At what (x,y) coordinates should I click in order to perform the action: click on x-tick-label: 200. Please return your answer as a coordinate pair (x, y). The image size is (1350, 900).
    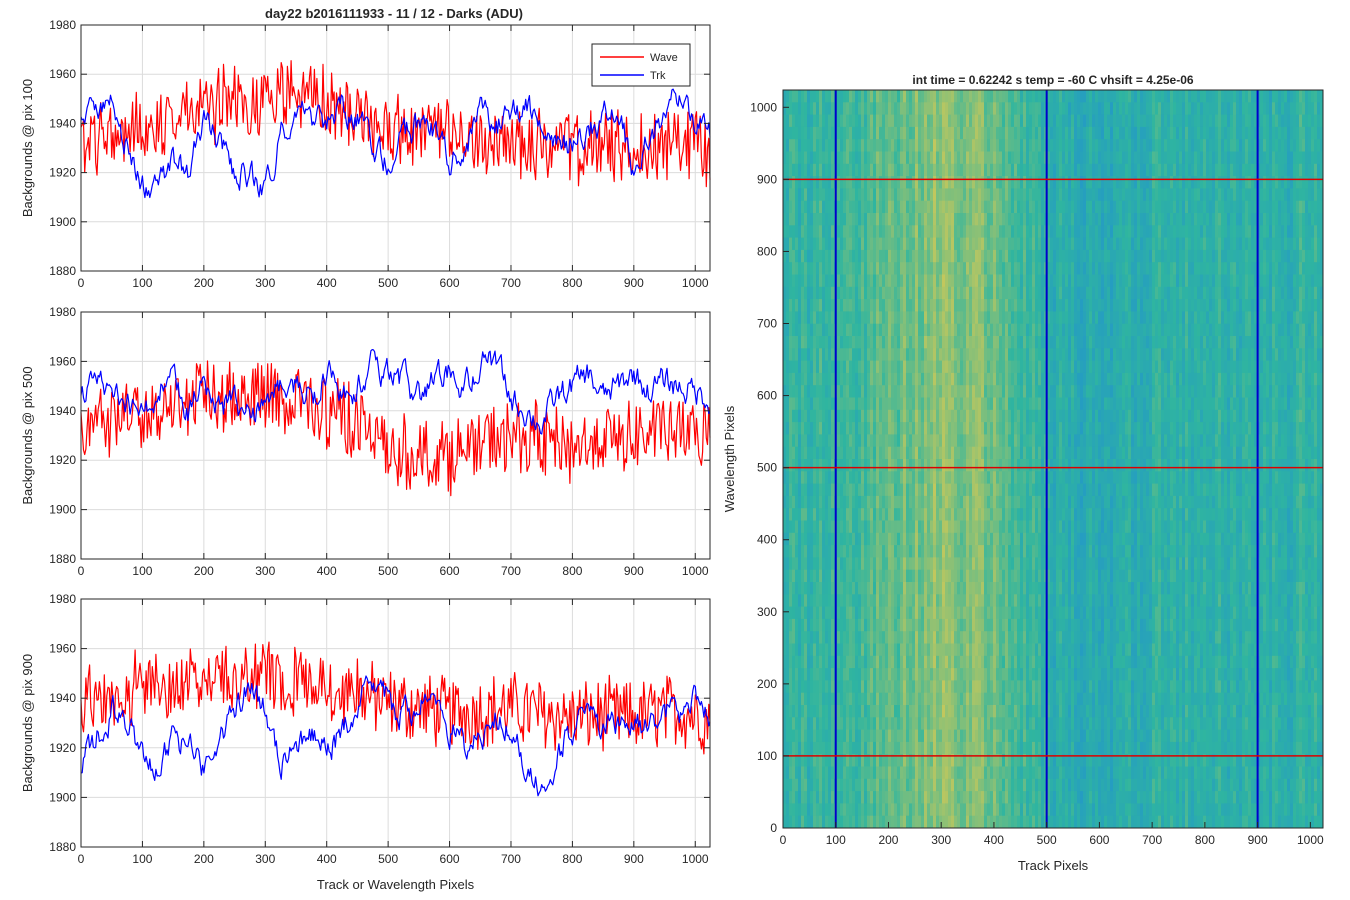
    Looking at the image, I should click on (204, 859).